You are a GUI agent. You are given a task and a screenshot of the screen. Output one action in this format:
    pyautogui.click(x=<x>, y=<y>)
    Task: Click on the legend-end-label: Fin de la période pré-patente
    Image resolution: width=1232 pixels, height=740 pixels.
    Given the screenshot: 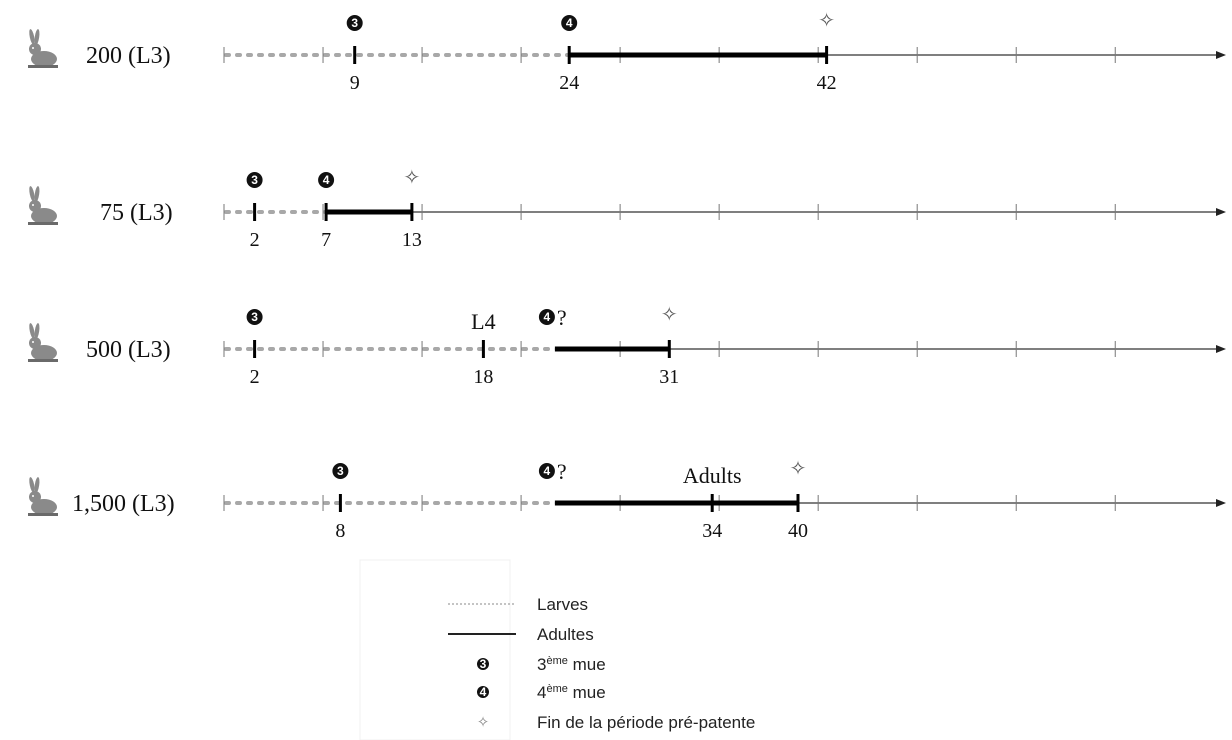 What is the action you would take?
    pyautogui.click(x=646, y=722)
    